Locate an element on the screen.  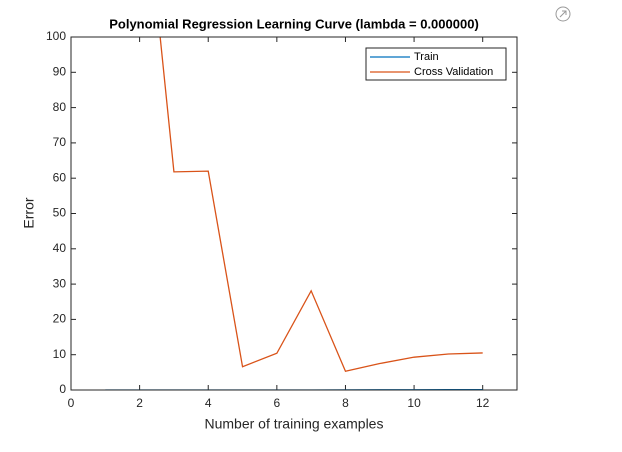
x-tick-label: 8 is located at coordinates (345, 403).